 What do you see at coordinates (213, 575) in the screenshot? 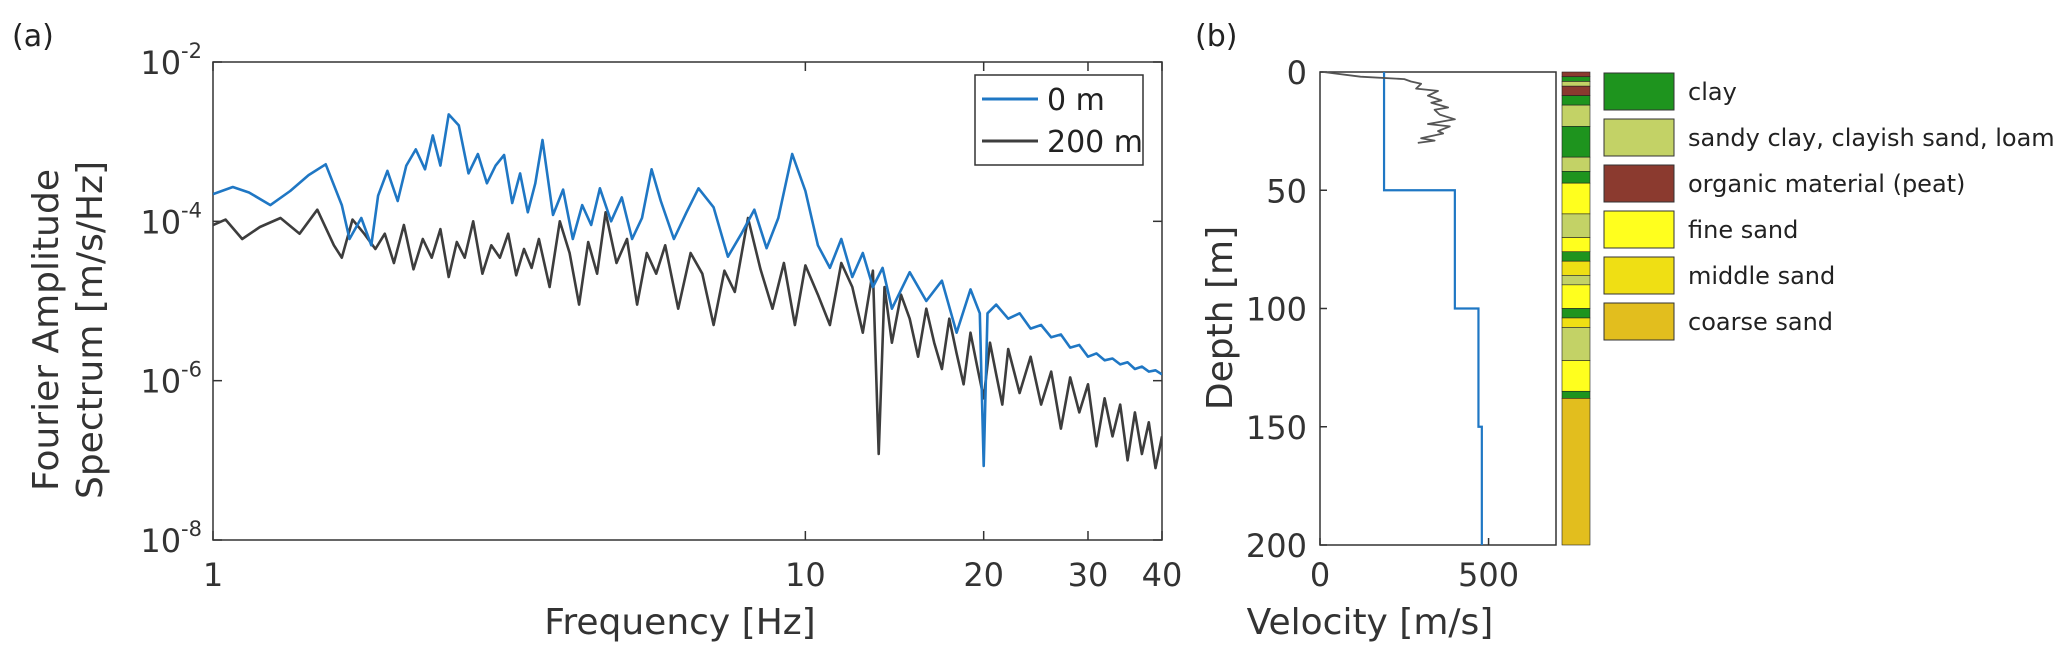
I see `spectrum-x-tick-label: 1` at bounding box center [213, 575].